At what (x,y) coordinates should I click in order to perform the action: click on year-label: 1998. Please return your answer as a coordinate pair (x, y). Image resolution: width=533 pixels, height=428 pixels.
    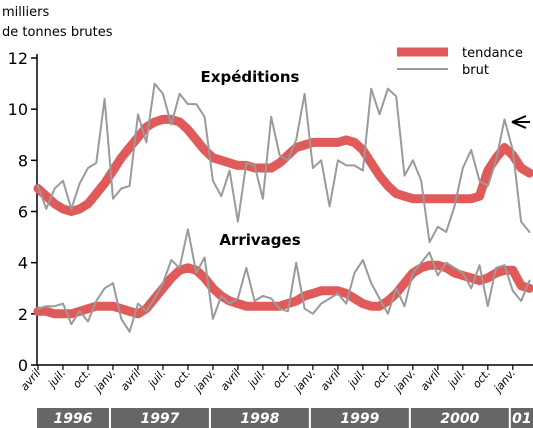
    Looking at the image, I should click on (259, 419).